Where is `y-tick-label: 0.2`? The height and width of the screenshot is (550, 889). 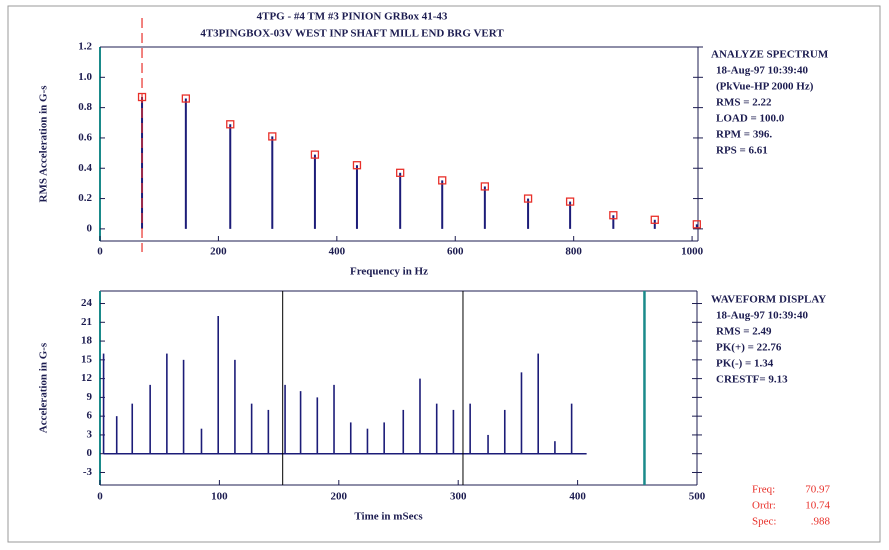
y-tick-label: 0.2 is located at coordinates (85, 198).